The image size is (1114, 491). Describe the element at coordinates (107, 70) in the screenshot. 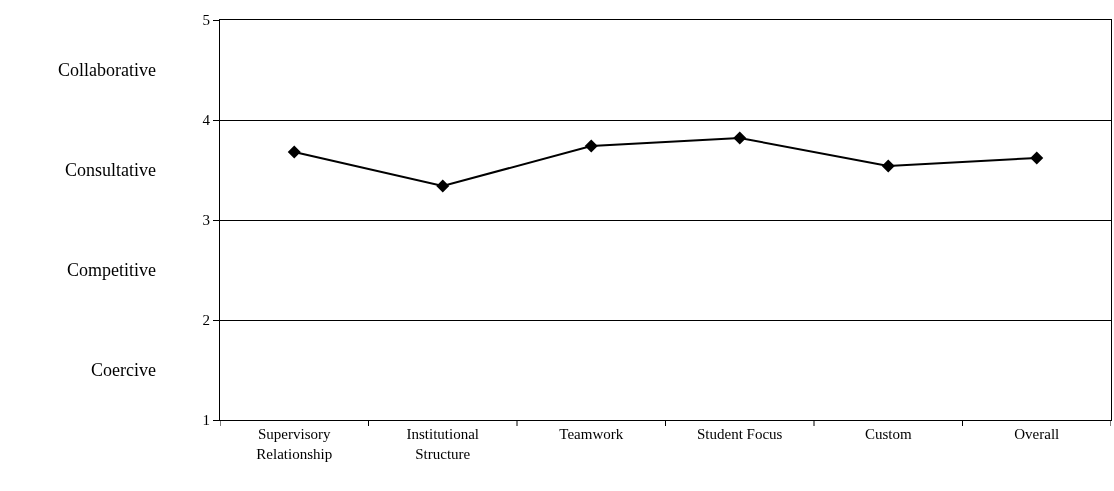

I see `text: Collaborative` at that location.